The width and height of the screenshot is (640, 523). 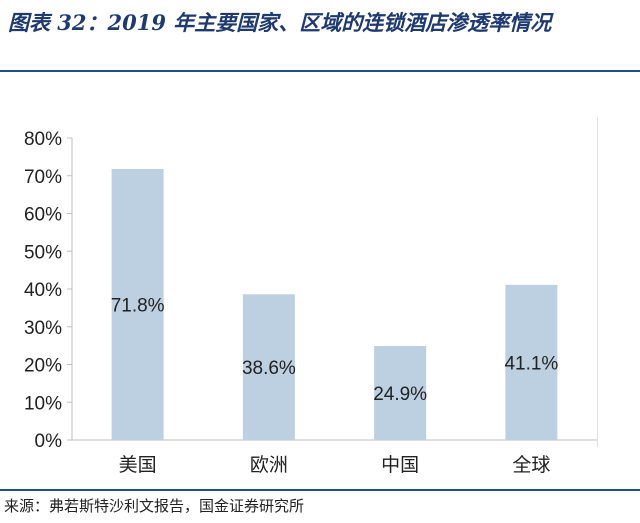 I want to click on category-label: 欧洲, so click(x=269, y=465).